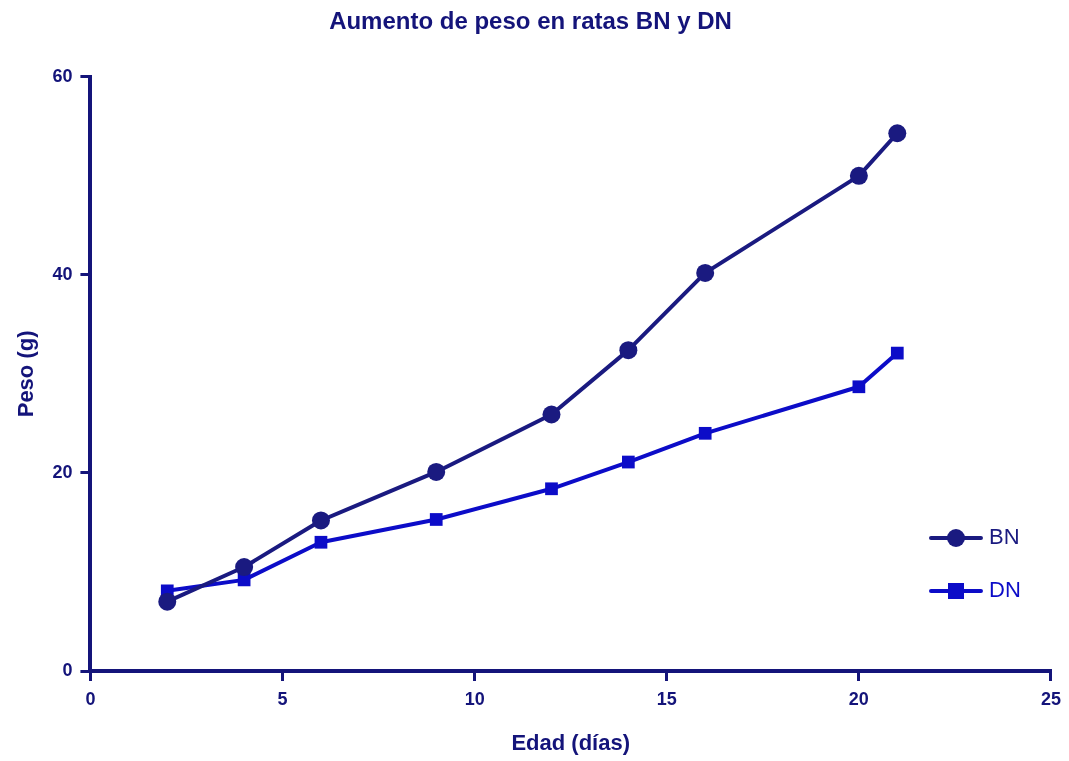  I want to click on x-tick-label: 25, so click(1050, 698).